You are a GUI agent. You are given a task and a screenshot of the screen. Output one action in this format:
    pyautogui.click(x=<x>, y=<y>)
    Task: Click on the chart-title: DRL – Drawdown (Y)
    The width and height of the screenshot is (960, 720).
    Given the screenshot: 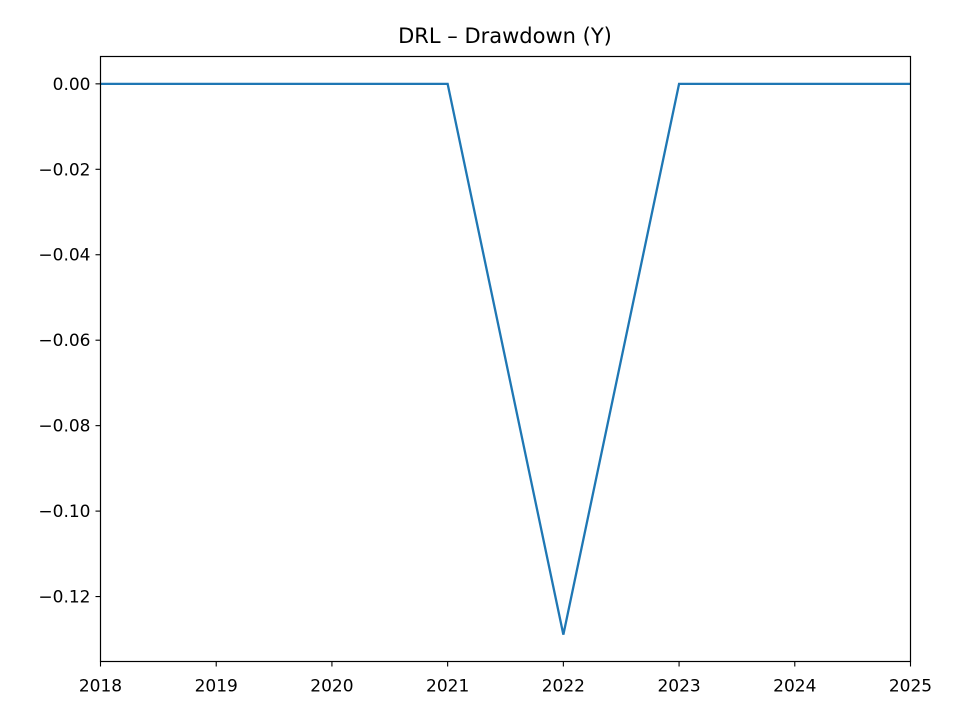 What is the action you would take?
    pyautogui.click(x=505, y=36)
    